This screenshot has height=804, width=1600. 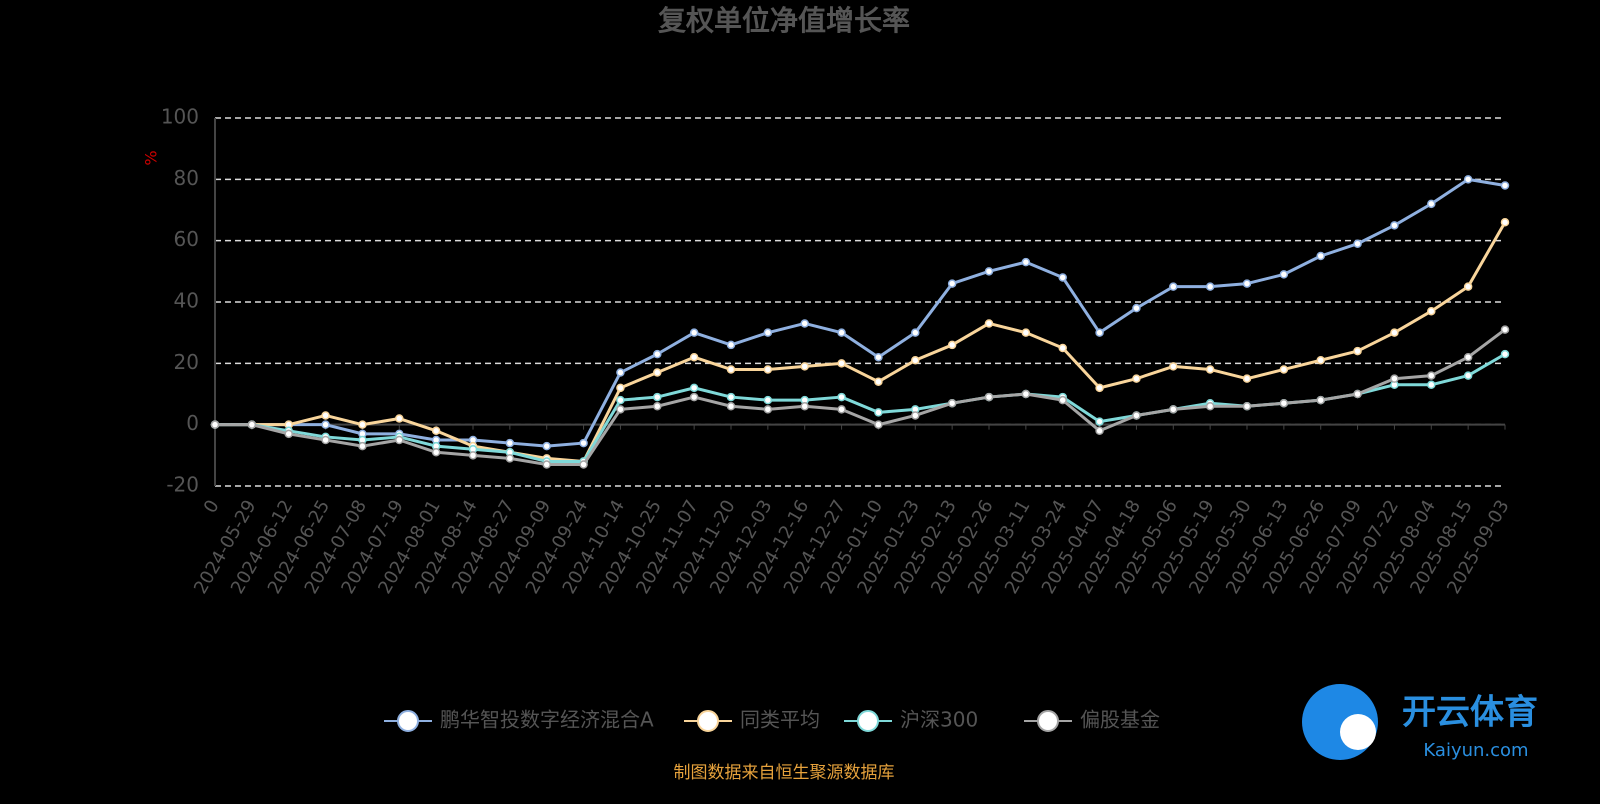 I want to click on y-tick-label: 80, so click(x=186, y=178).